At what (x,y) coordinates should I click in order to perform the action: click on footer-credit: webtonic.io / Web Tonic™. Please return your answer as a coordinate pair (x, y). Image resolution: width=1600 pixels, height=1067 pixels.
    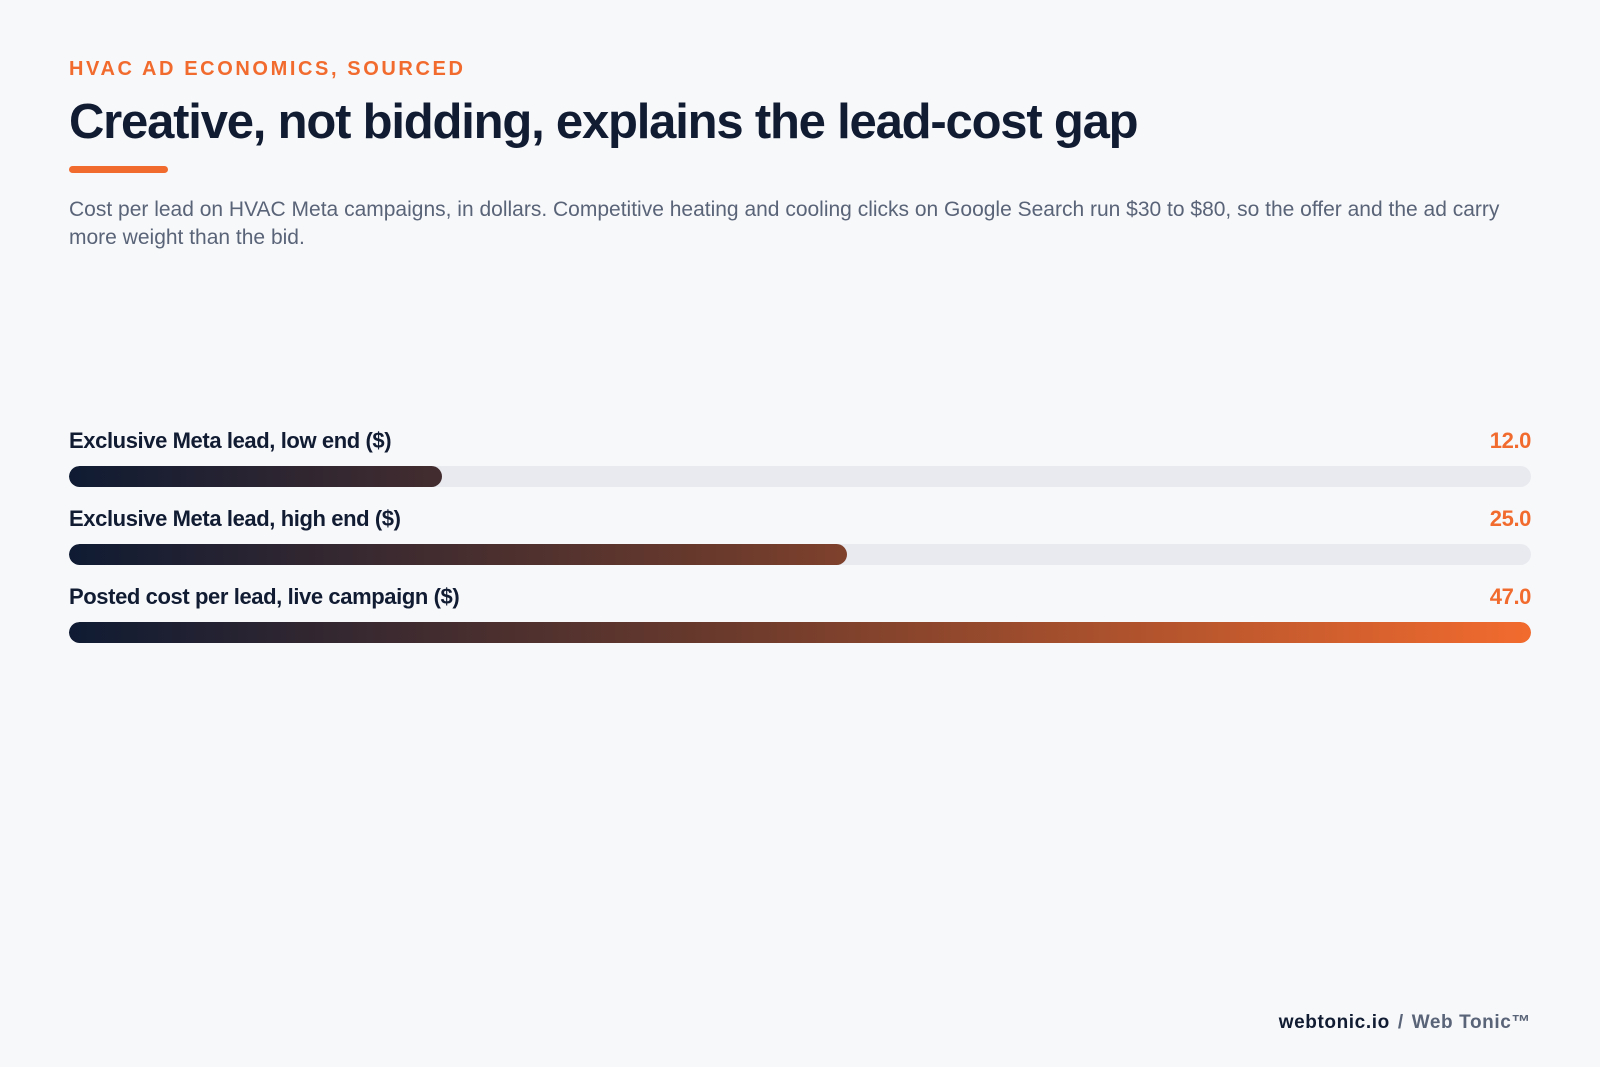
    Looking at the image, I should click on (1405, 1023).